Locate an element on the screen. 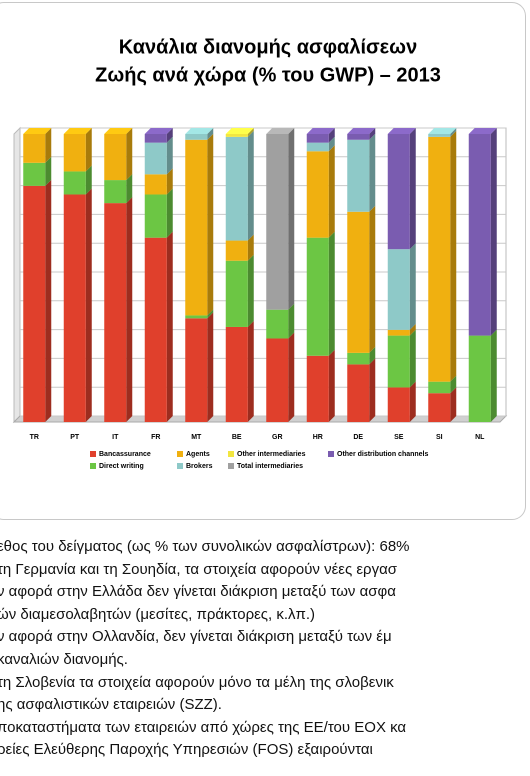 This screenshot has height=776, width=530. legend-label: Bancassurance is located at coordinates (125, 454).